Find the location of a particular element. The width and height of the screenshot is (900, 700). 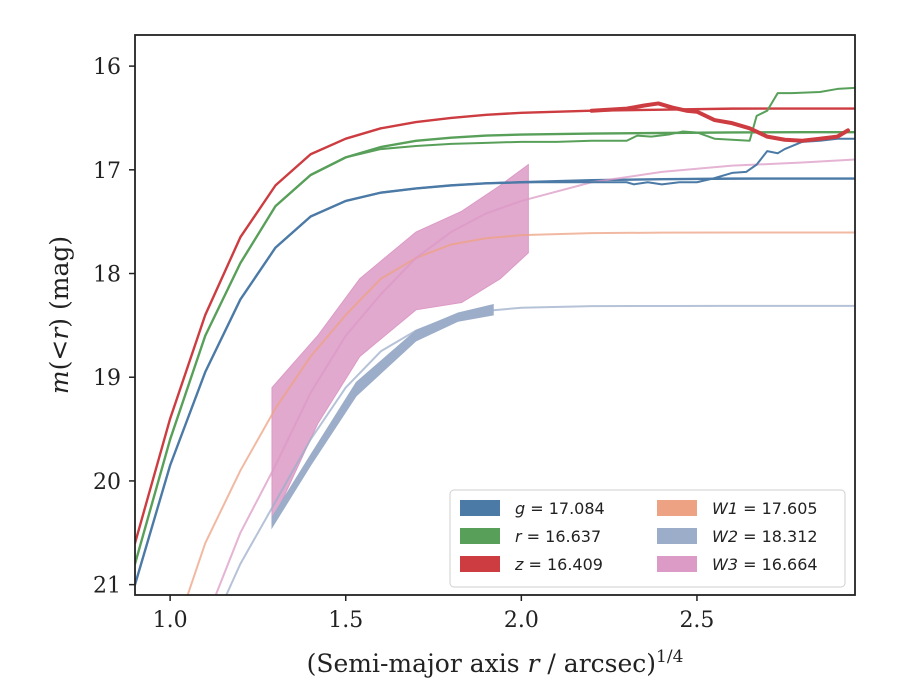

data-curve-z is located at coordinates (719, 122).